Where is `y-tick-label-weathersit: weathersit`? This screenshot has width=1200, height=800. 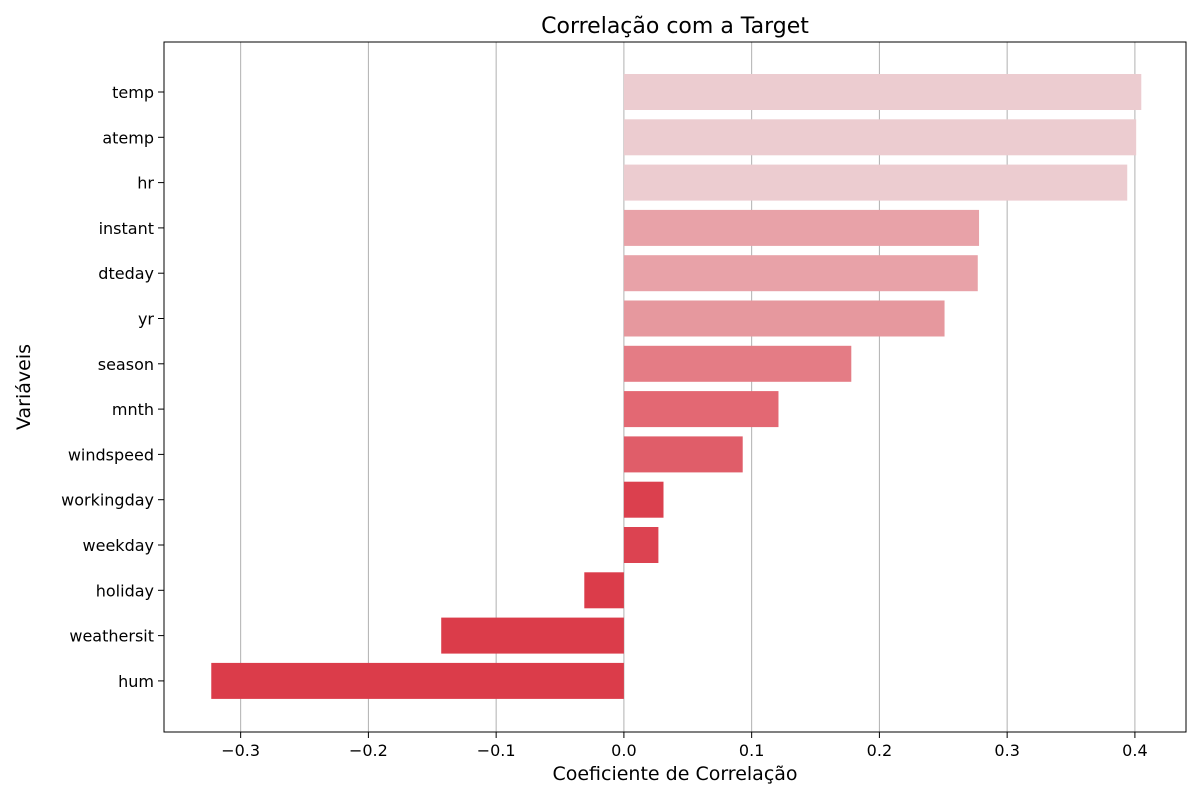 y-tick-label-weathersit: weathersit is located at coordinates (111, 636).